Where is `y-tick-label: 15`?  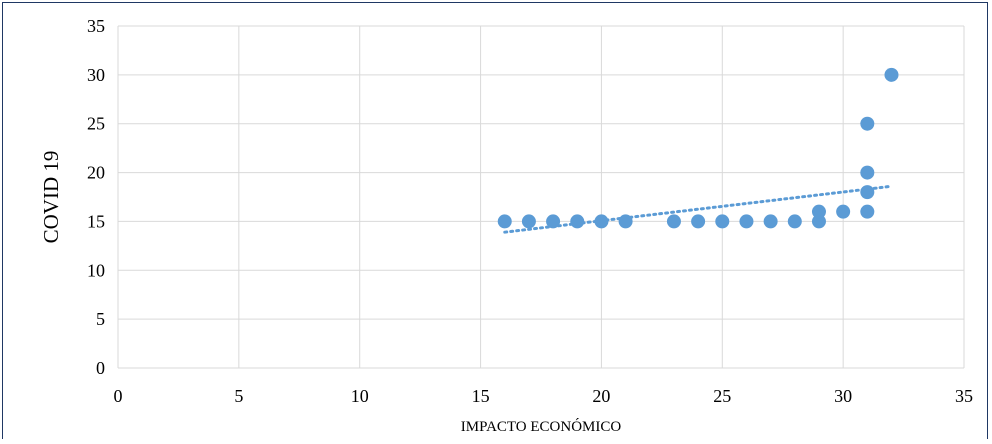
y-tick-label: 15 is located at coordinates (96, 221).